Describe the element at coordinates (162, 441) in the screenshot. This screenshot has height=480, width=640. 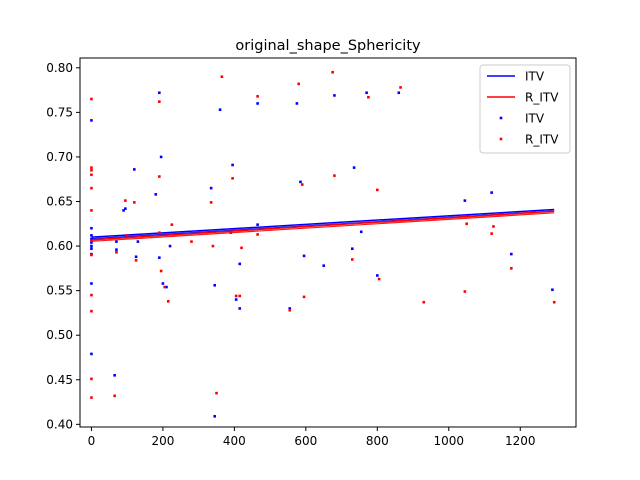
I see `x-tick-label: 200` at that location.